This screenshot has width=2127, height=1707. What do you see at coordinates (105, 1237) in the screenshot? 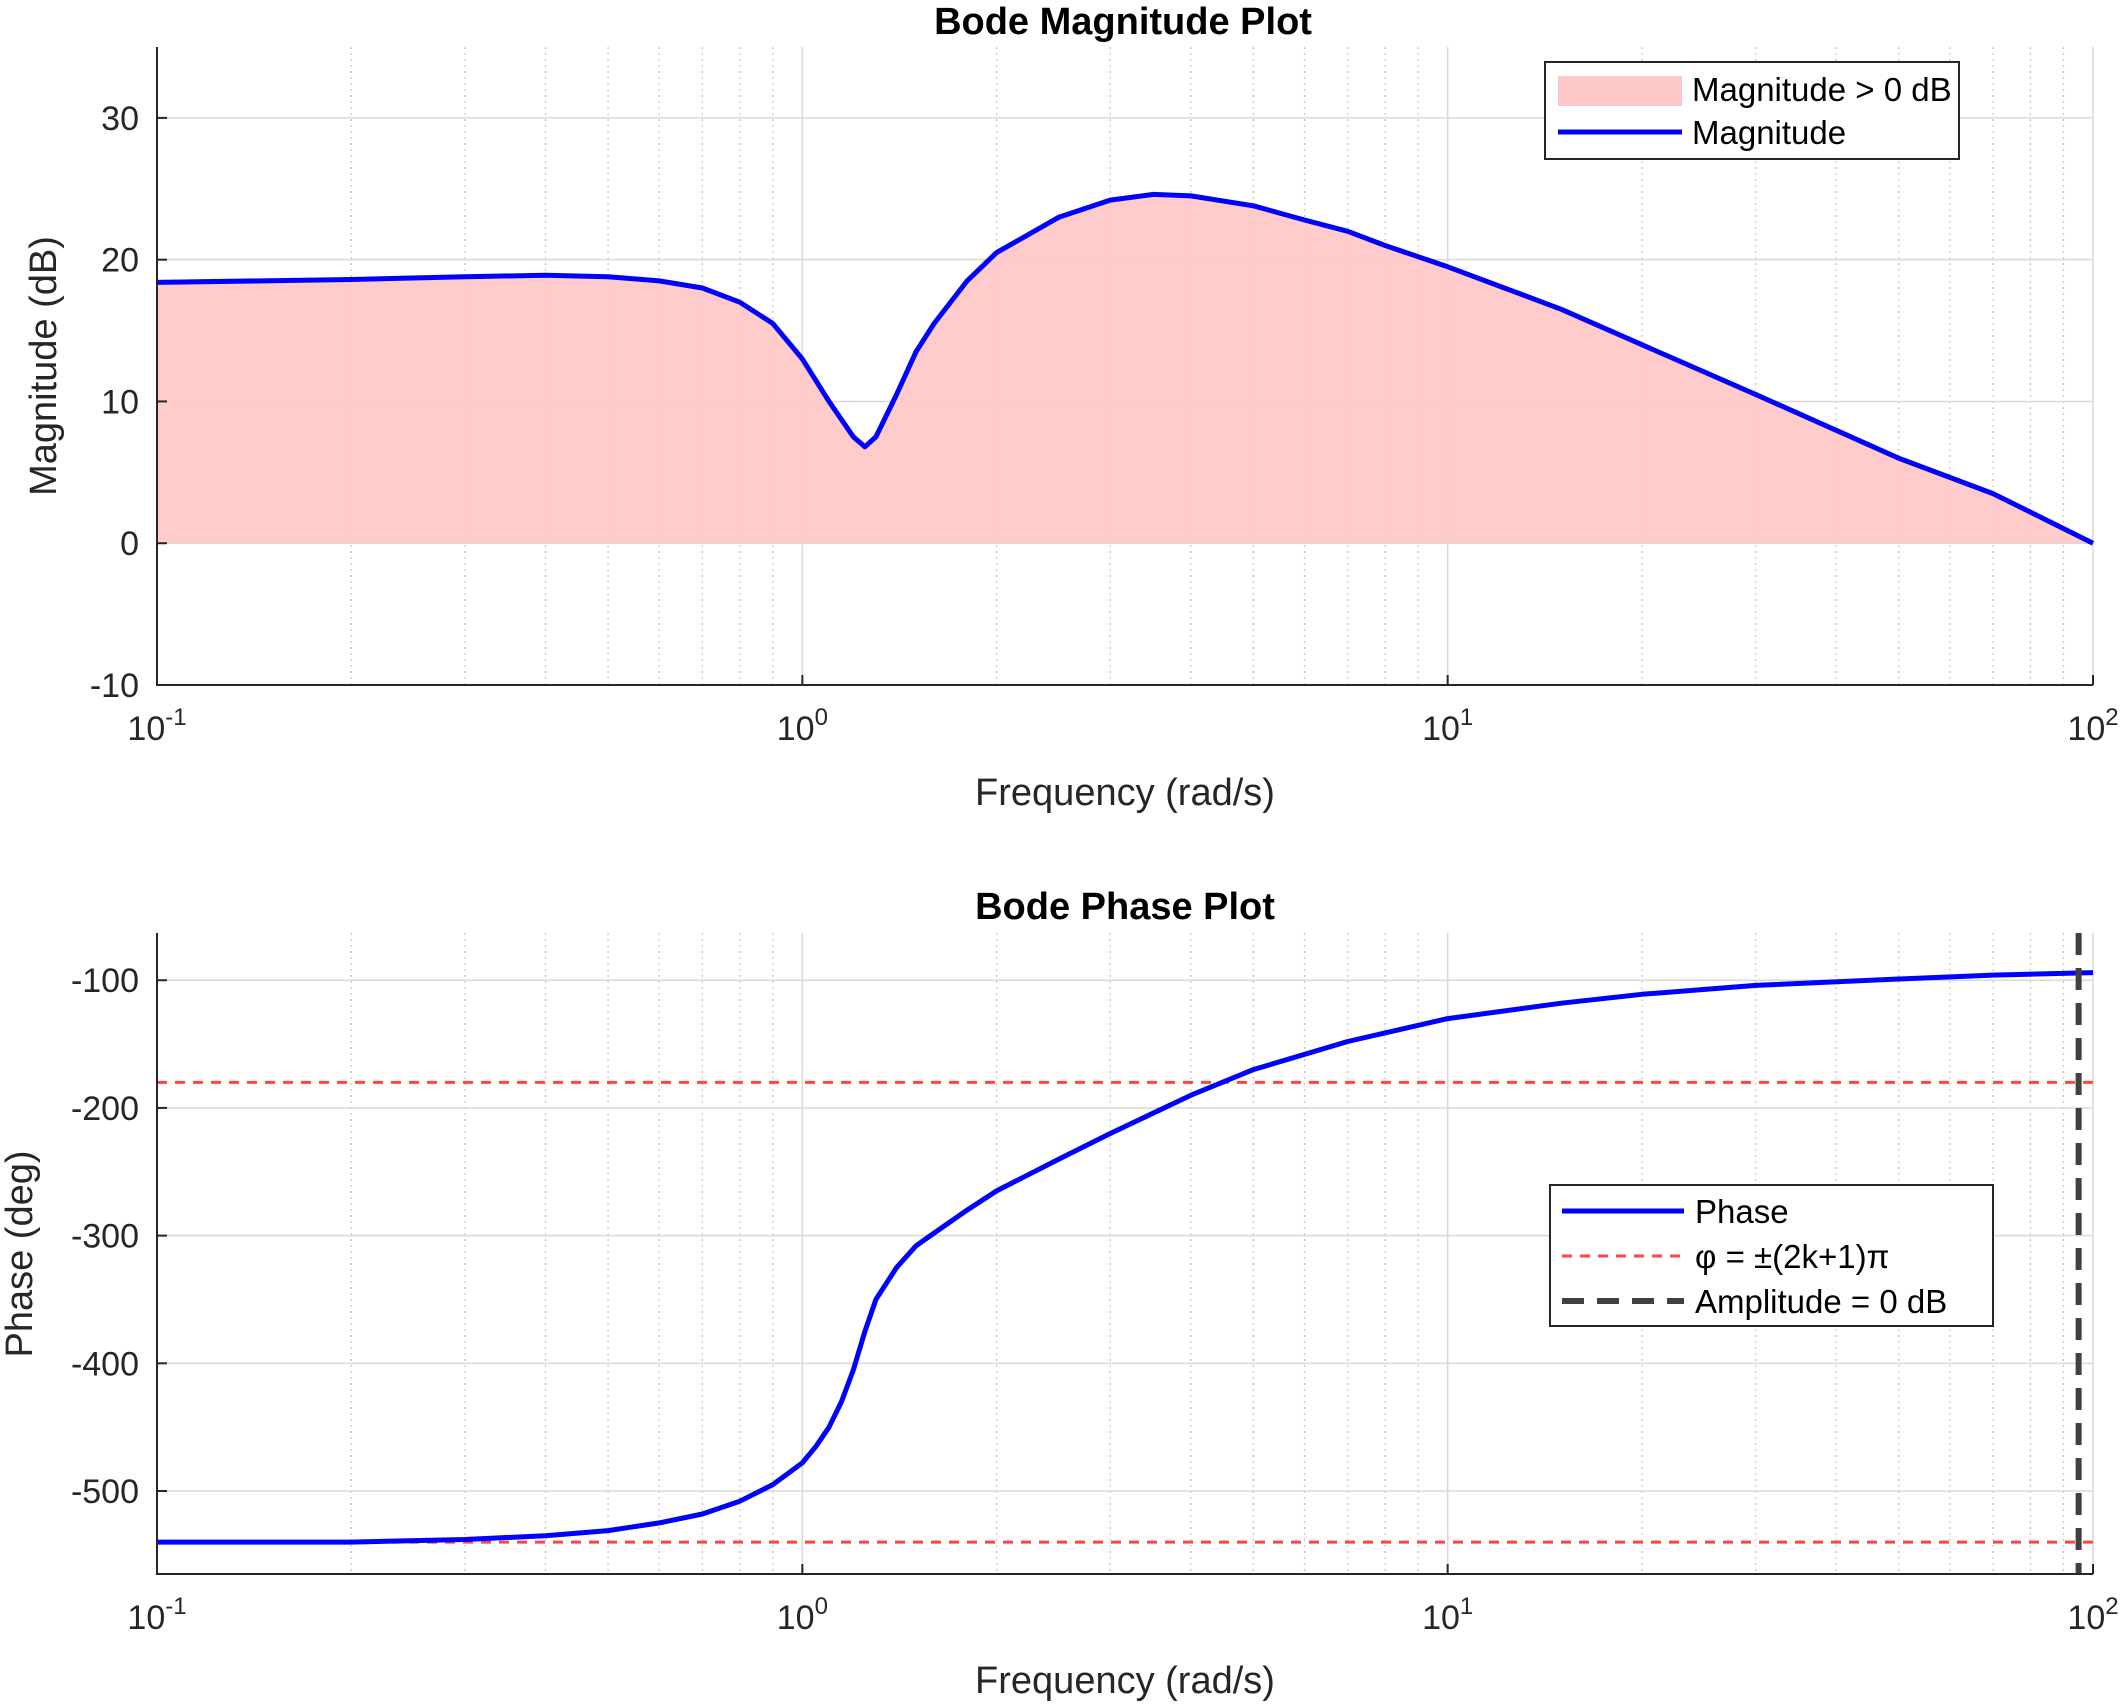
I see `y-tick-label: -300` at bounding box center [105, 1237].